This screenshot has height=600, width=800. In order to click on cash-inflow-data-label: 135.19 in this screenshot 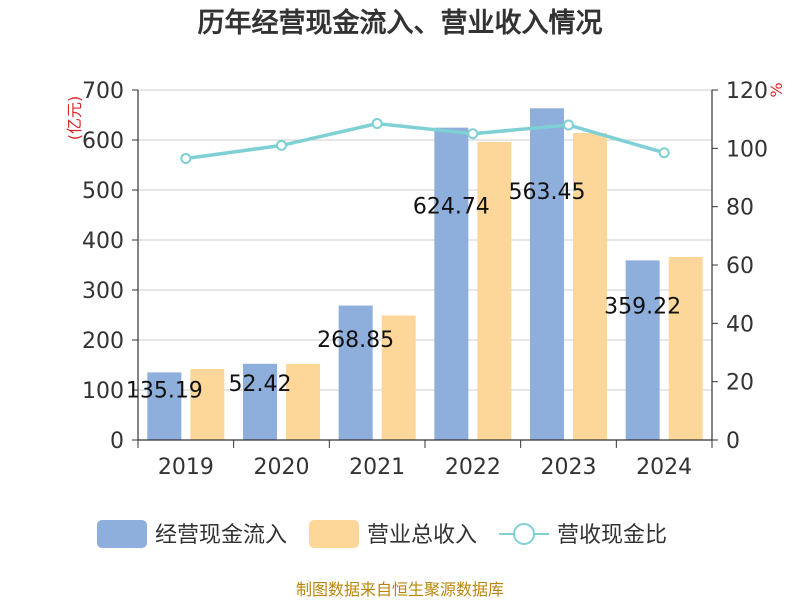, I will do `click(164, 390)`.